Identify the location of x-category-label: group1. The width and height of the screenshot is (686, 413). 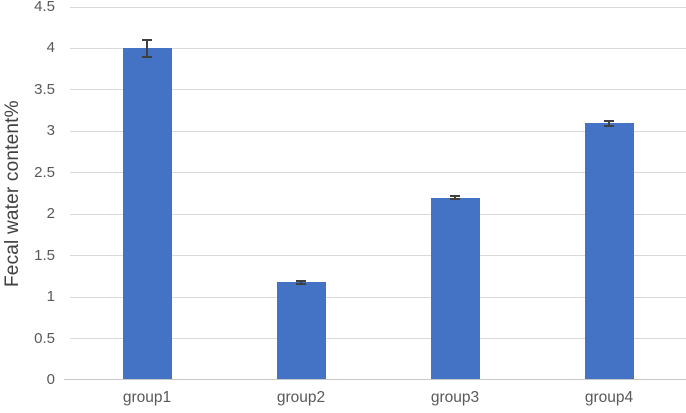
(147, 397).